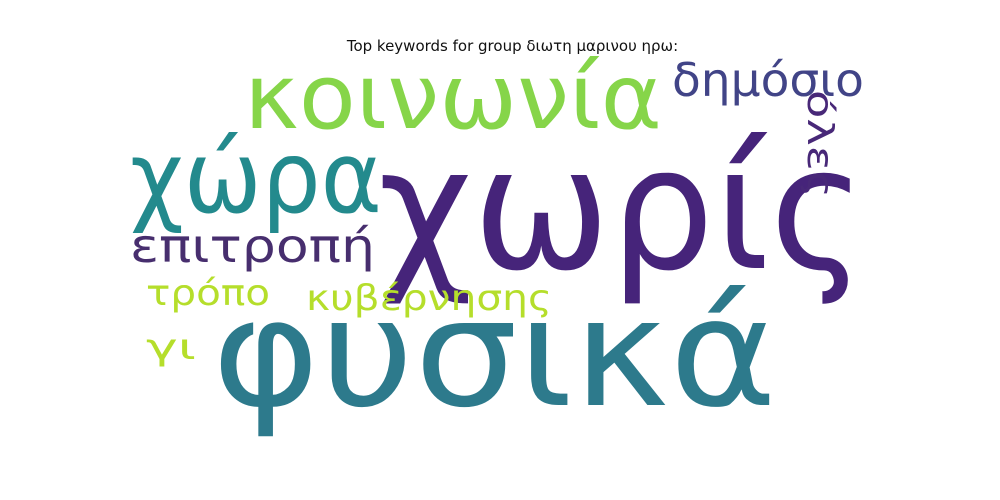  What do you see at coordinates (171, 347) in the screenshot?
I see `word-10: γι` at bounding box center [171, 347].